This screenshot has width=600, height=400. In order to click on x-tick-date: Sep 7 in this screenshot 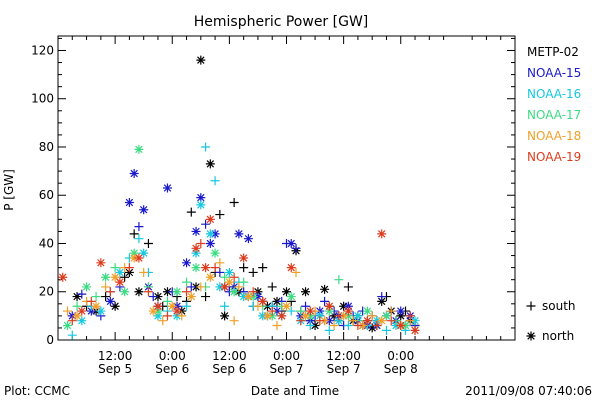, I will do `click(344, 369)`.